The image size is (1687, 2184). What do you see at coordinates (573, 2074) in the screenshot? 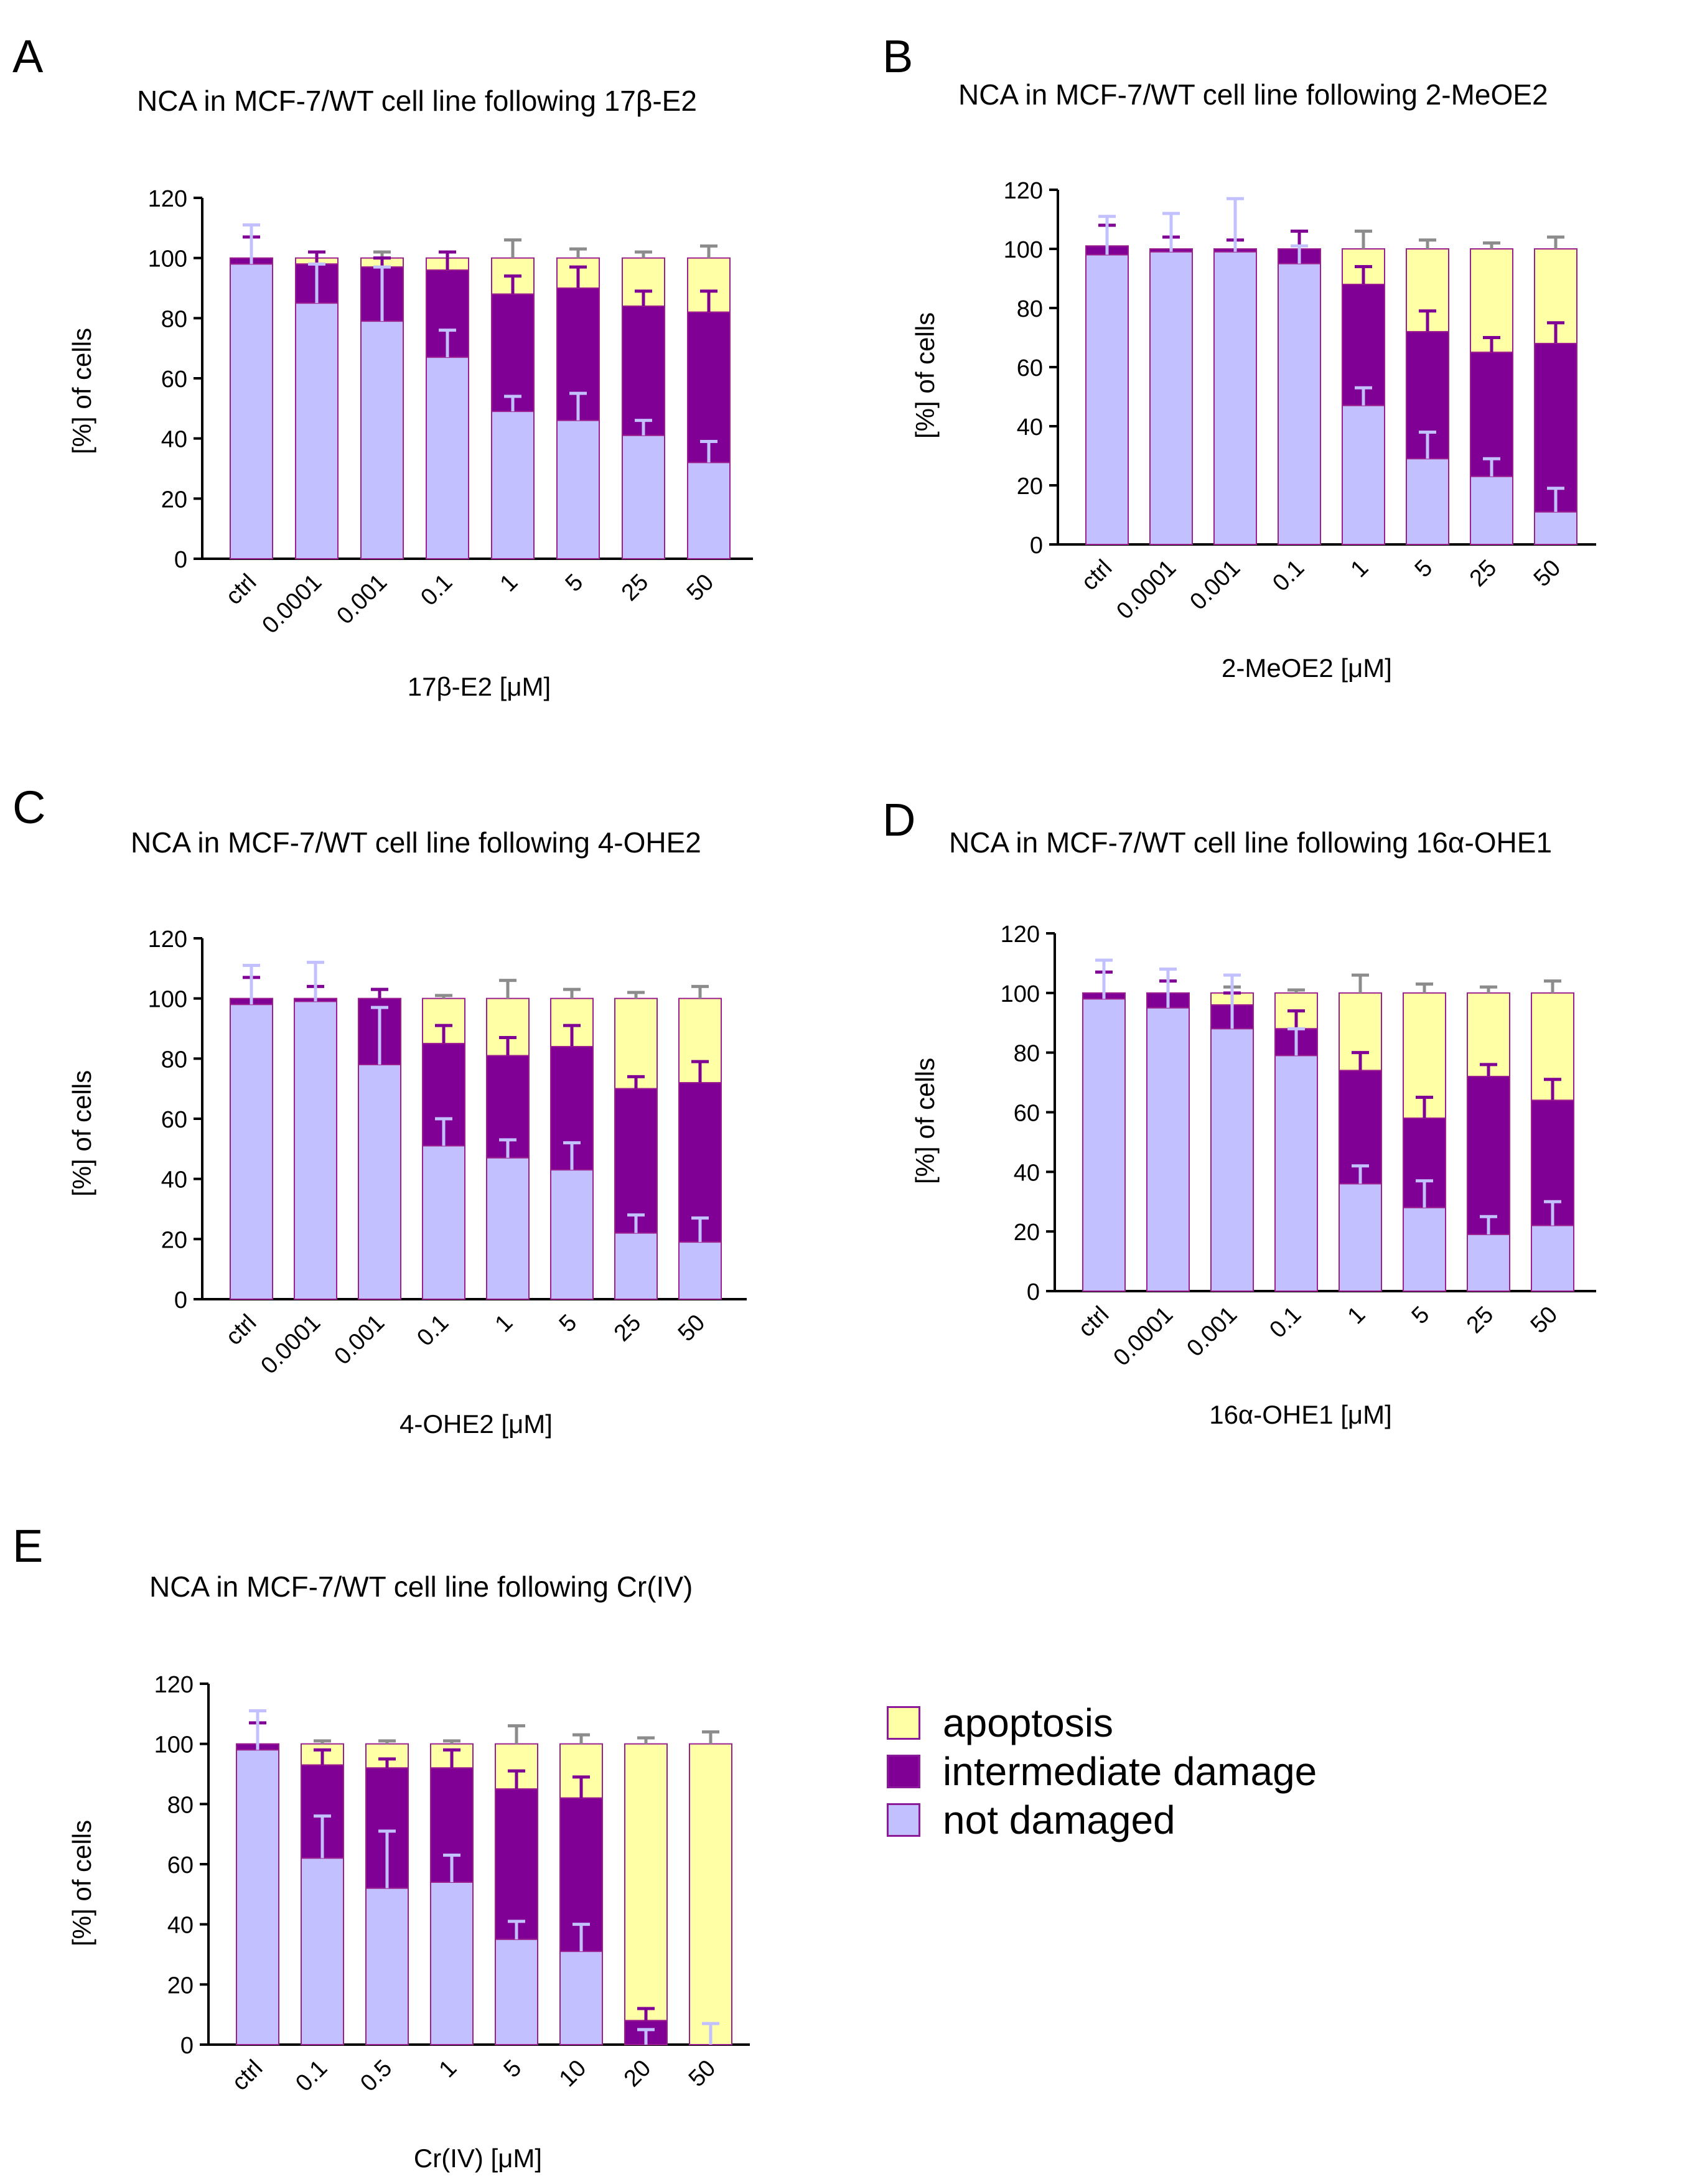
I see `x-tick-label: 10` at bounding box center [573, 2074].